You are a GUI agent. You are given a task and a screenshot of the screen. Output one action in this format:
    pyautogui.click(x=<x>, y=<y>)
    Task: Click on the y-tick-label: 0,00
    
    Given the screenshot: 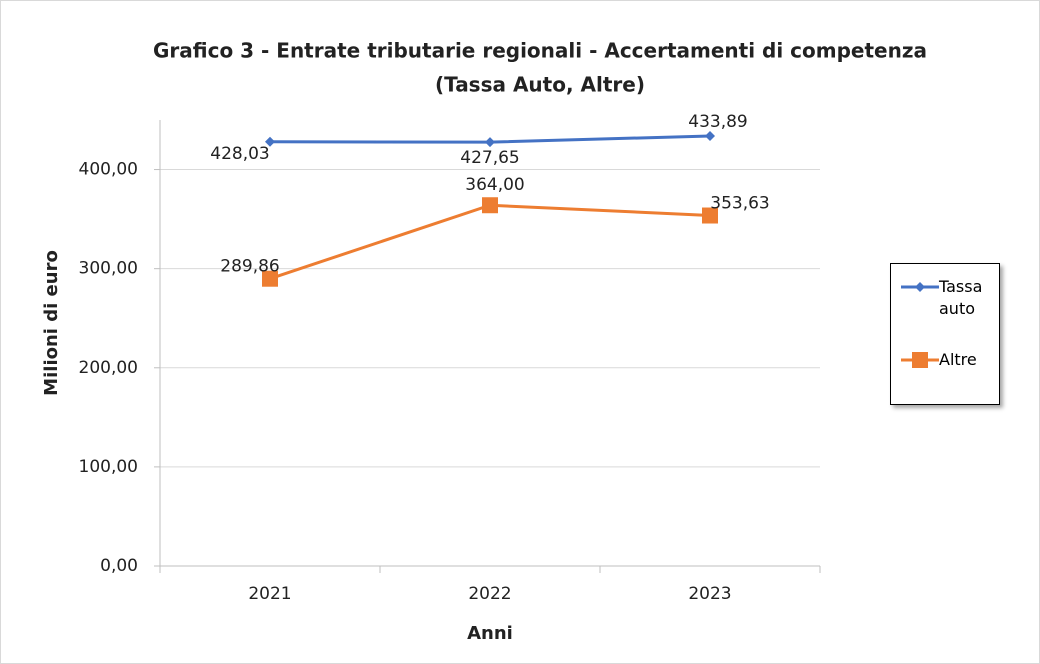 What is the action you would take?
    pyautogui.click(x=119, y=566)
    